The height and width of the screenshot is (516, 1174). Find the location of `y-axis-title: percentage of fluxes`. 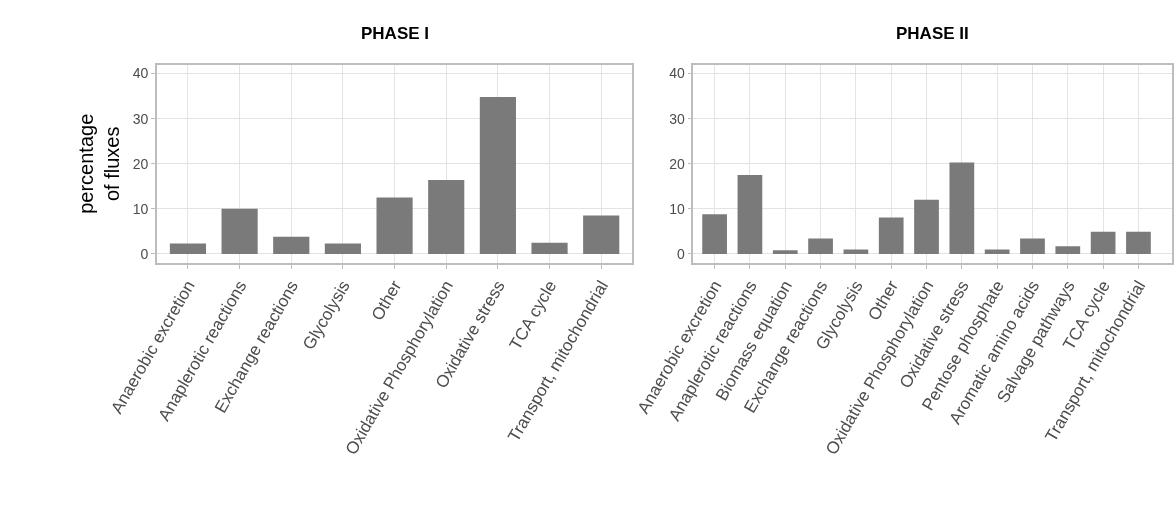

y-axis-title: percentage of fluxes is located at coordinates (98, 163).